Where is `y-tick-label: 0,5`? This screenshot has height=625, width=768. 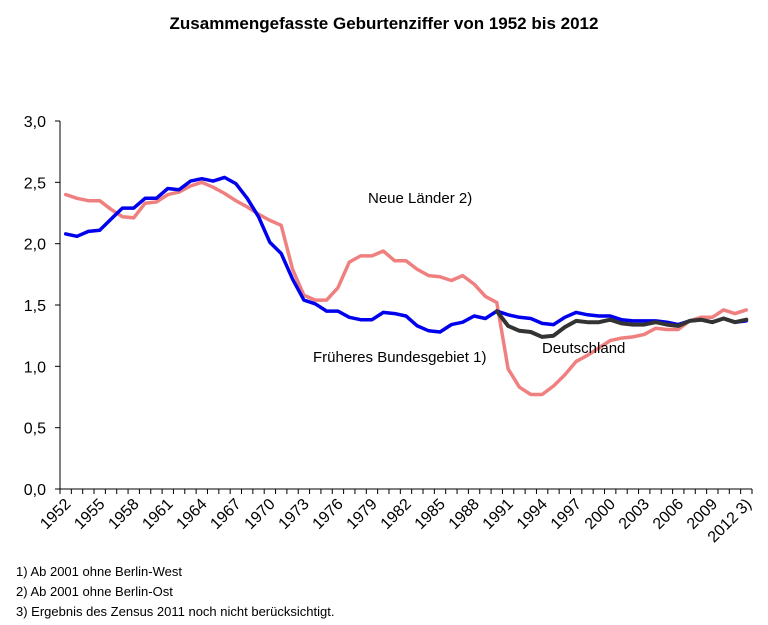
y-tick-label: 0,5 is located at coordinates (35, 429).